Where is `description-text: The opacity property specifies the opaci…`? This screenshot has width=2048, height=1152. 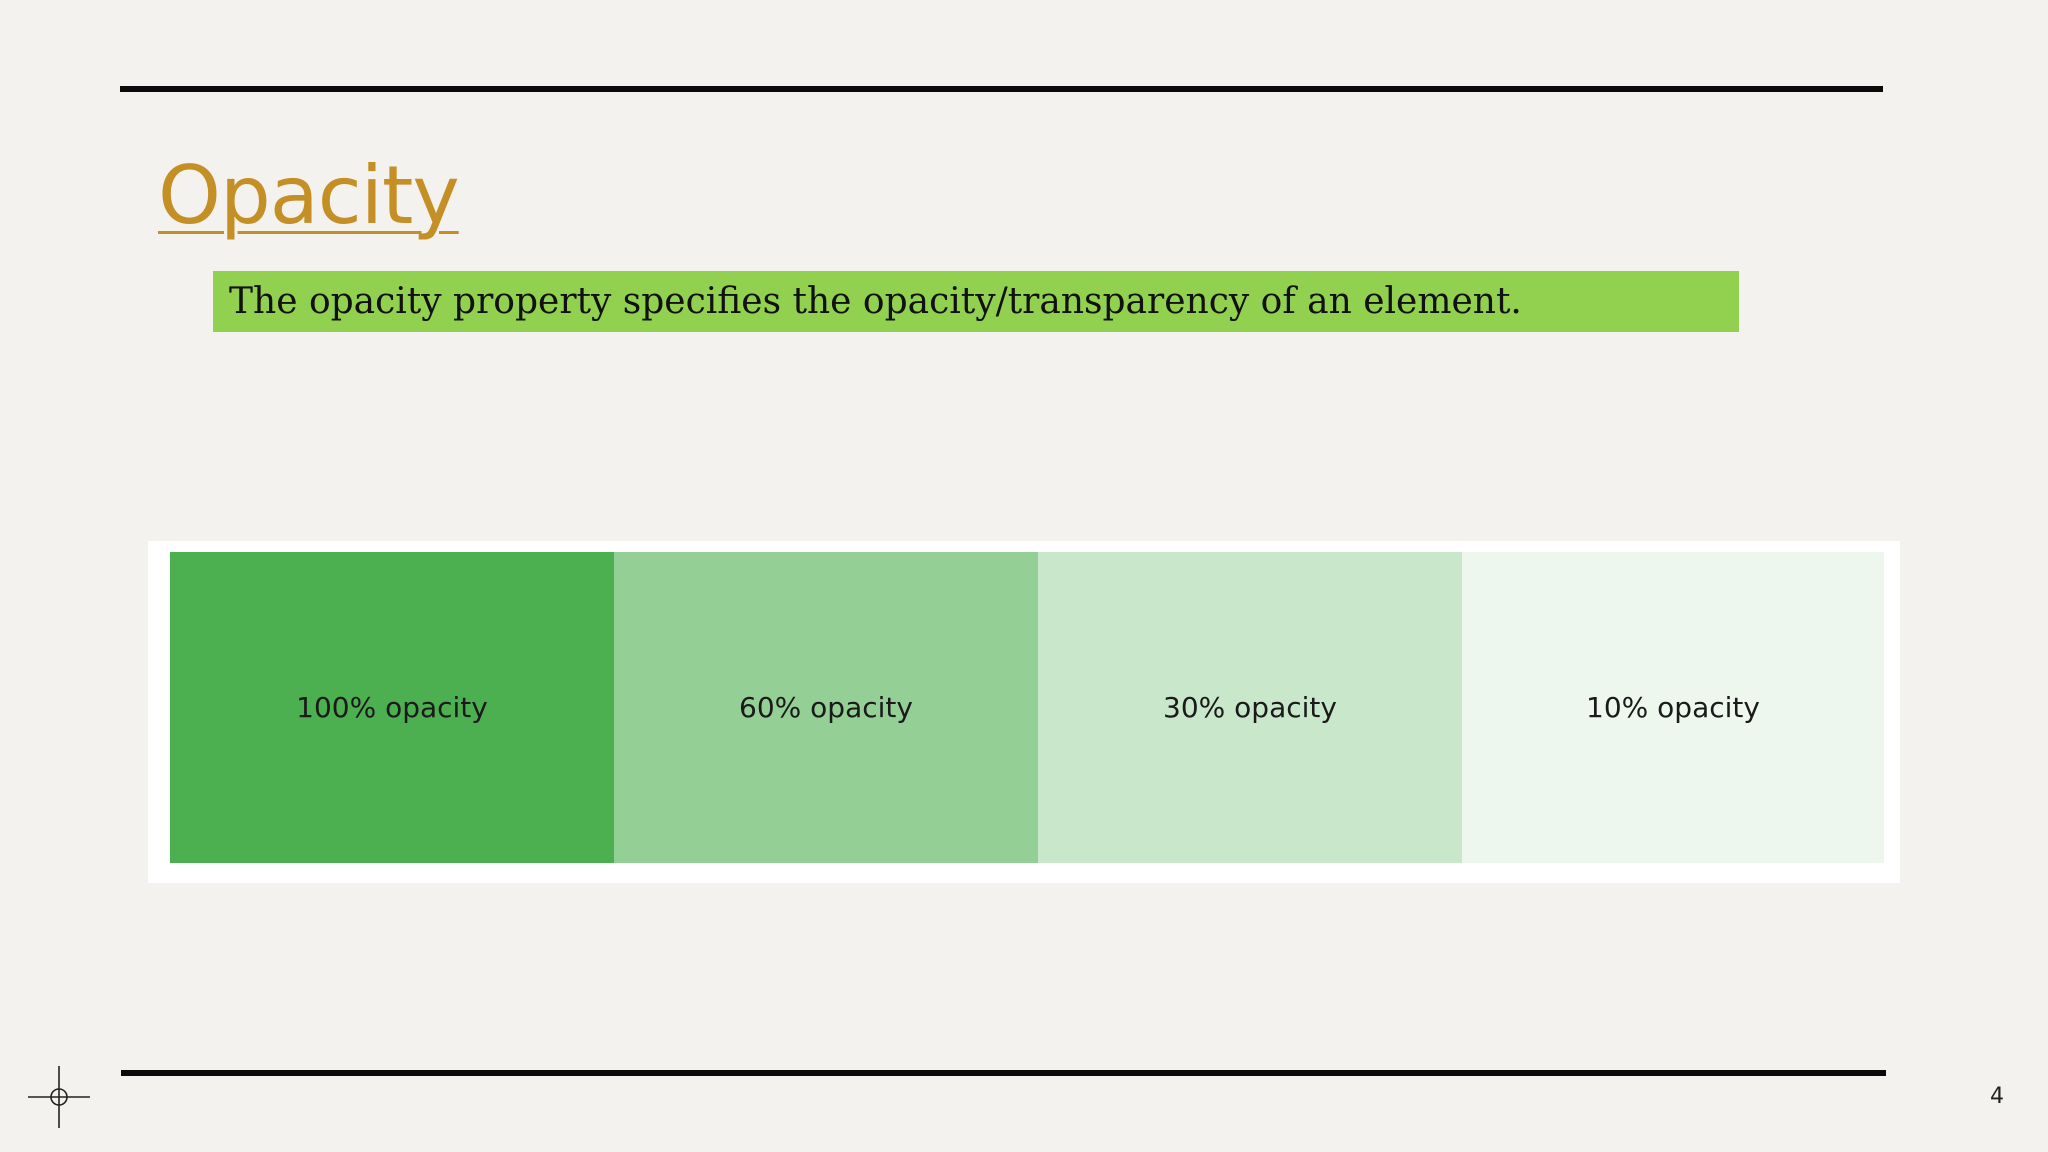 description-text: The opacity property specifies the opaci… is located at coordinates (875, 301).